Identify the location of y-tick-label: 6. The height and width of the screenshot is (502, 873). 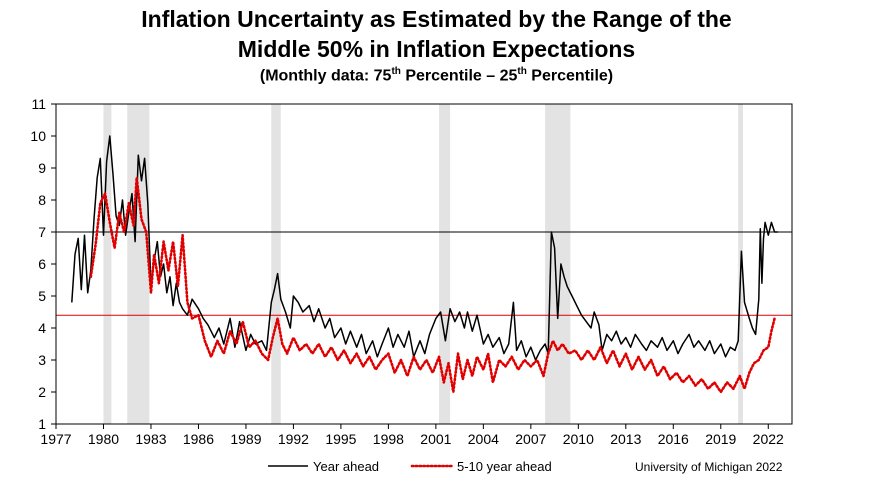
(42, 264).